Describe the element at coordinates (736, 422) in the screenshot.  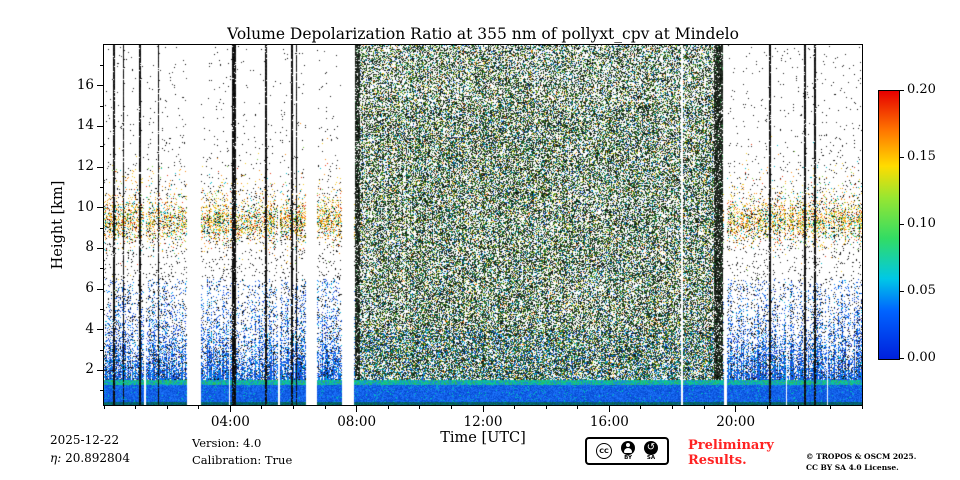
I see `x-tick-label: 20:00` at that location.